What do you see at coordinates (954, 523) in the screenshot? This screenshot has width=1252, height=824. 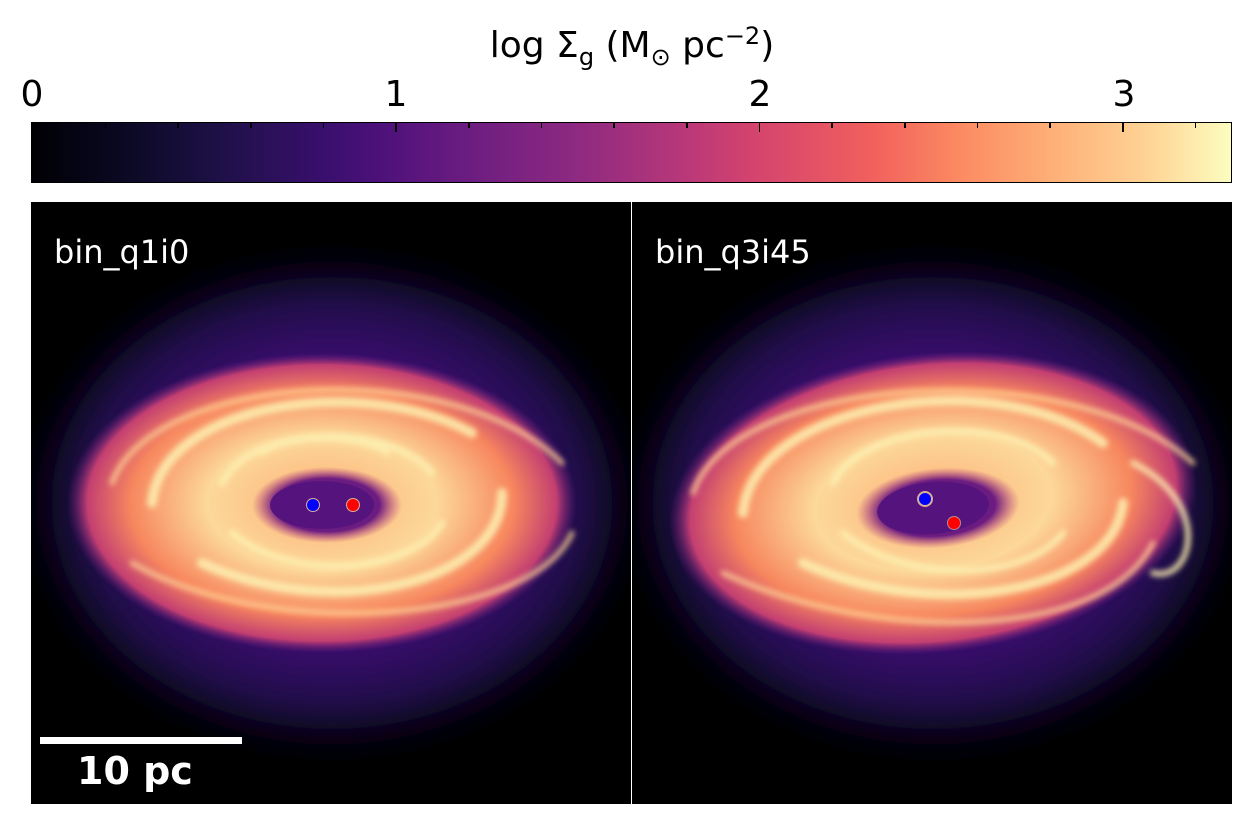 I see `black-hole-secondary-right` at bounding box center [954, 523].